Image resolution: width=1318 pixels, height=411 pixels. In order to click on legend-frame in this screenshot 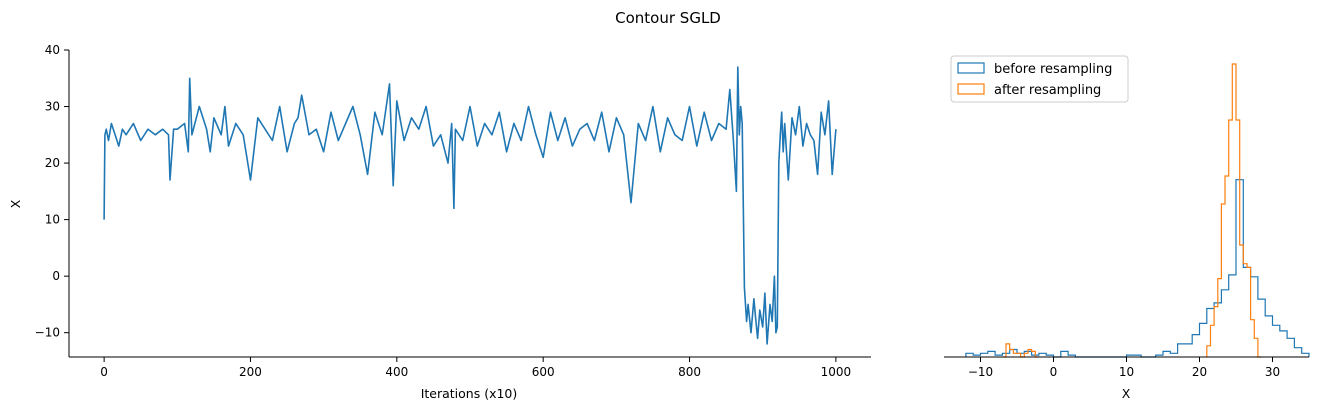, I will do `click(1039, 79)`.